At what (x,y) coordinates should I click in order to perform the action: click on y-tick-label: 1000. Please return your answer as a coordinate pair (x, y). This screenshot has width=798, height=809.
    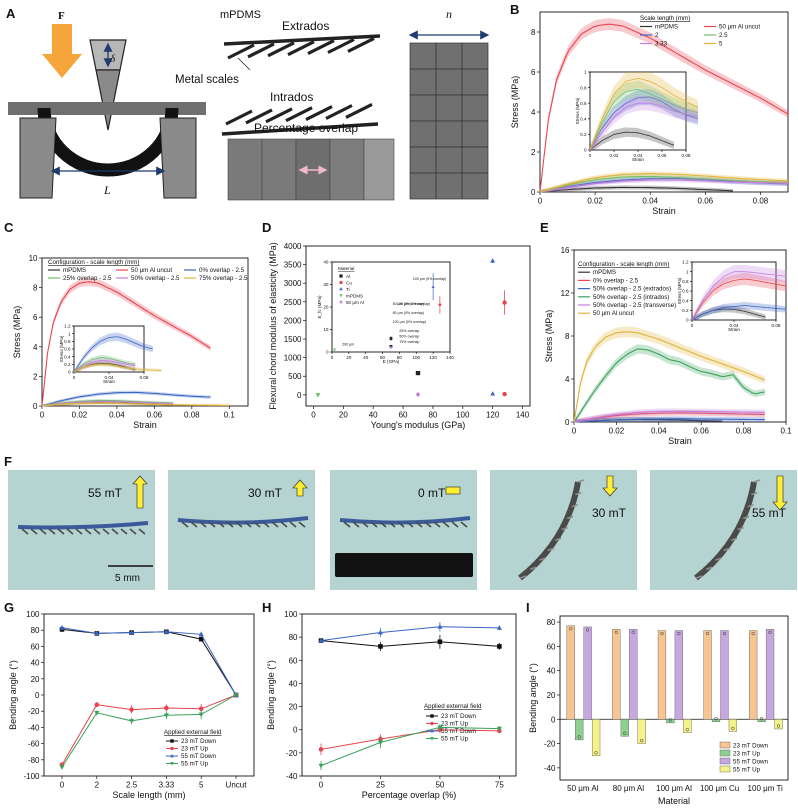
    Looking at the image, I should click on (293, 358).